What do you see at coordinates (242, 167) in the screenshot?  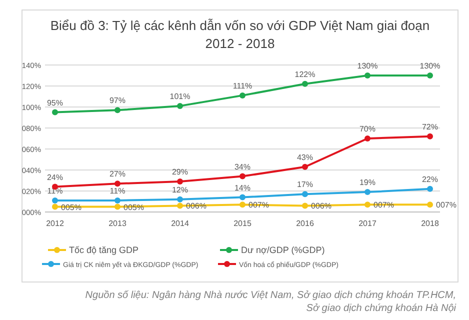 I see `data-label: 34%` at bounding box center [242, 167].